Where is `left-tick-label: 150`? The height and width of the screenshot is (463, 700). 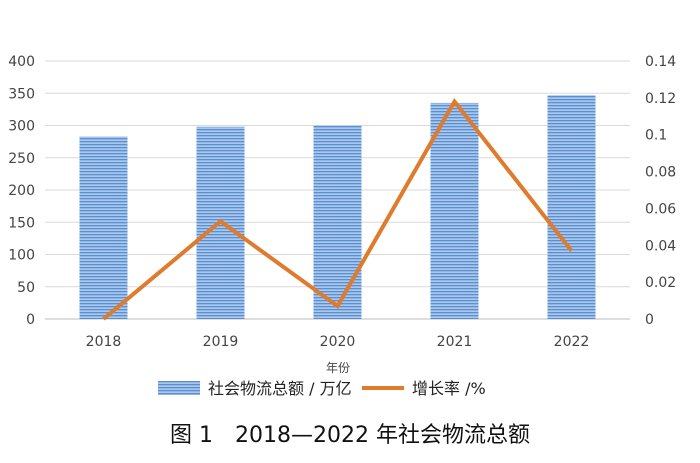
left-tick-label: 150 is located at coordinates (21, 223).